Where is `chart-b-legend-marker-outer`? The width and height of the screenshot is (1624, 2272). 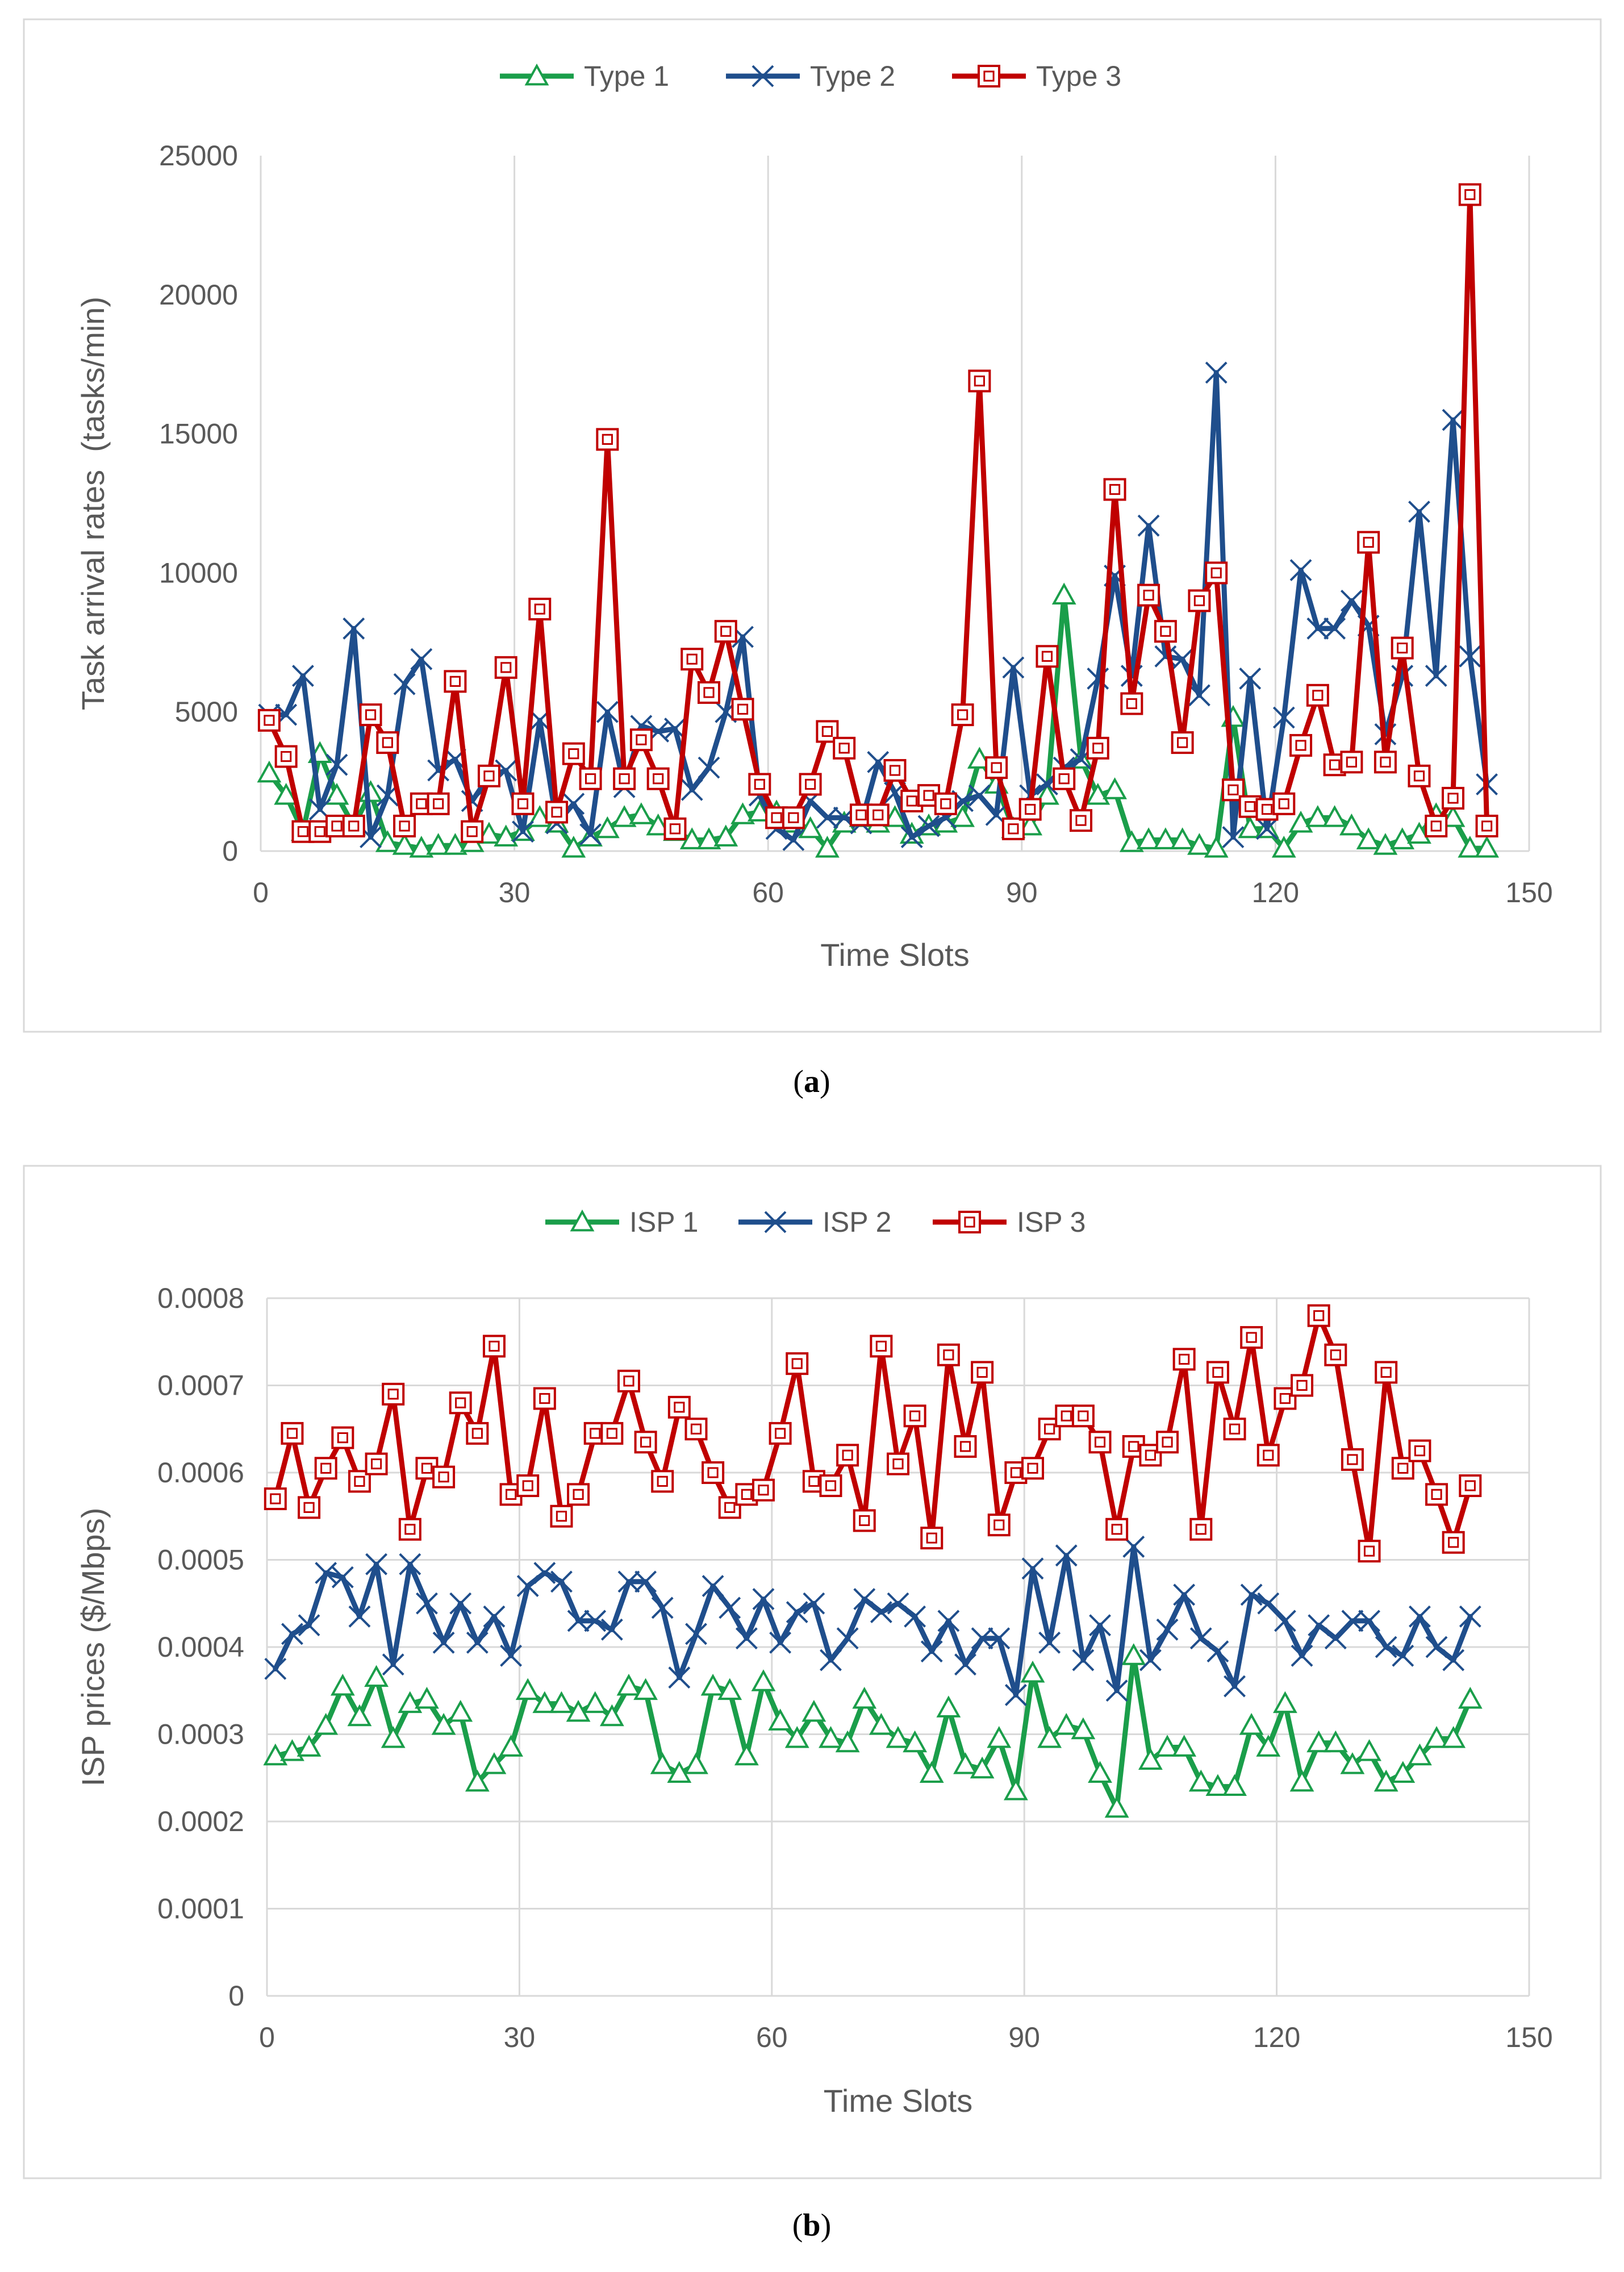 chart-b-legend-marker-outer is located at coordinates (969, 1222).